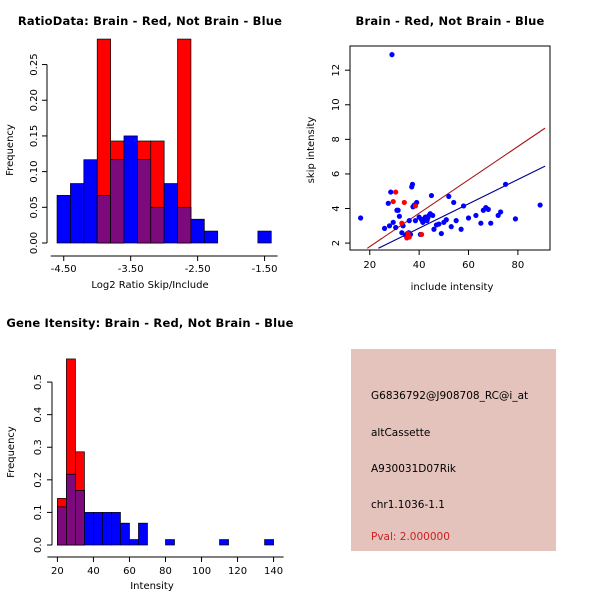 The height and width of the screenshot is (600, 600). Describe the element at coordinates (201, 571) in the screenshot. I see `gene-x-tick-label: 100` at that location.